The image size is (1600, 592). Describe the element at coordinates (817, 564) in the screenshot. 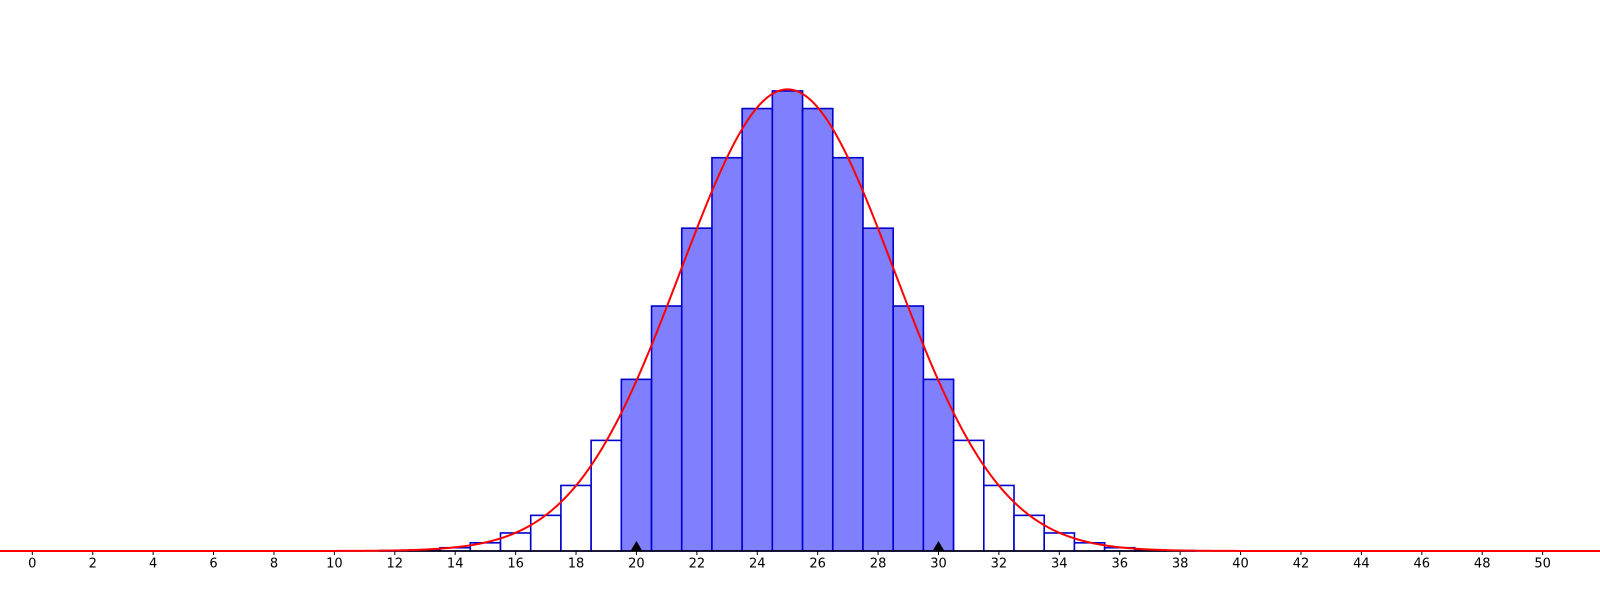

I see `x-tick-label: 26` at that location.